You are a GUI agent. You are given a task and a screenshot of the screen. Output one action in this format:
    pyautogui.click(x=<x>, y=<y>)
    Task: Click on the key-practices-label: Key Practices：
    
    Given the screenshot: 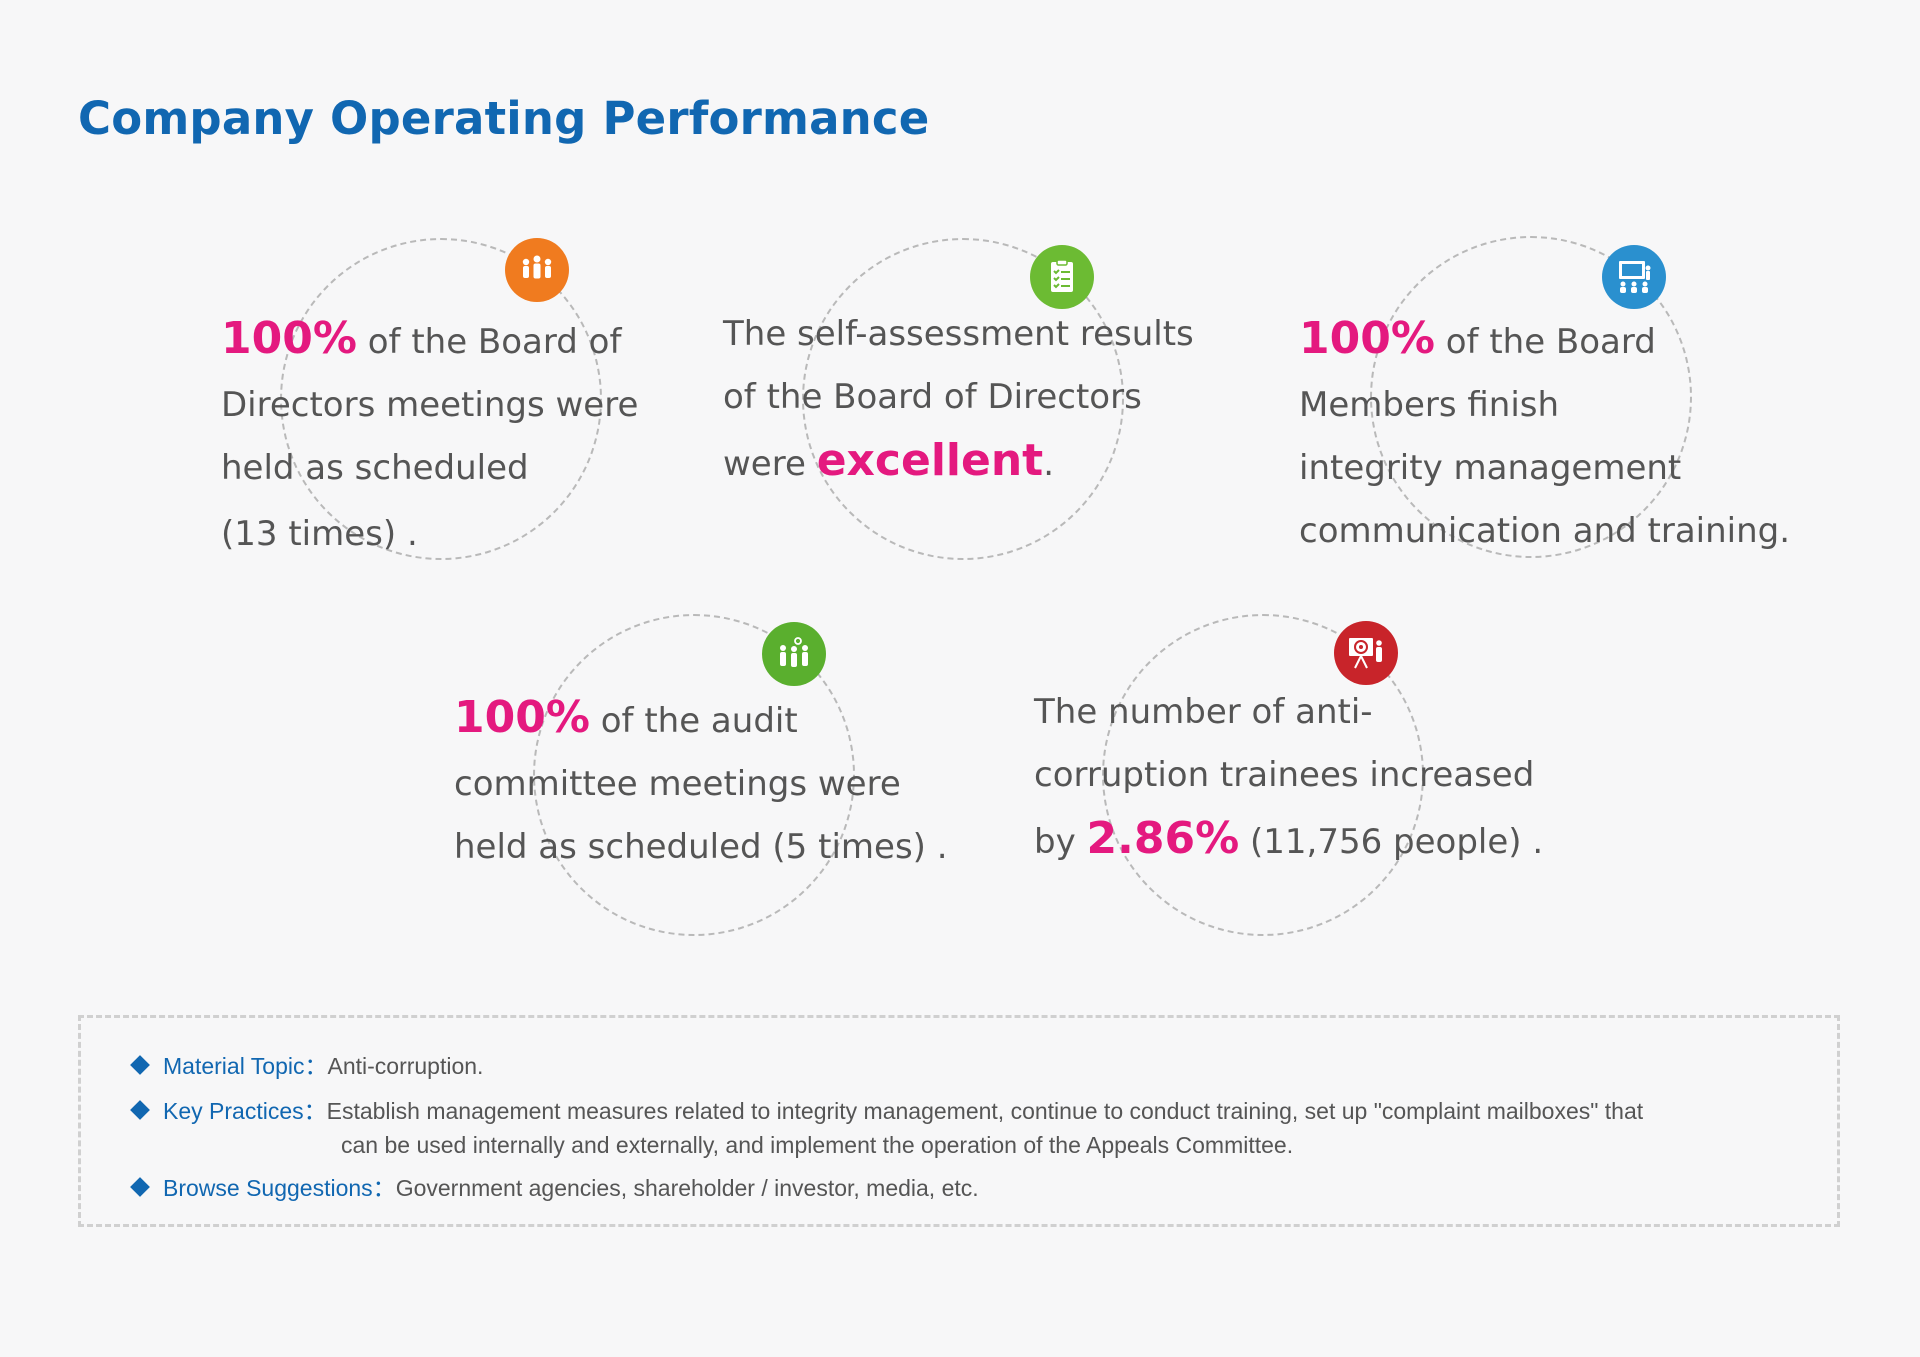 What is the action you would take?
    pyautogui.click(x=245, y=1111)
    